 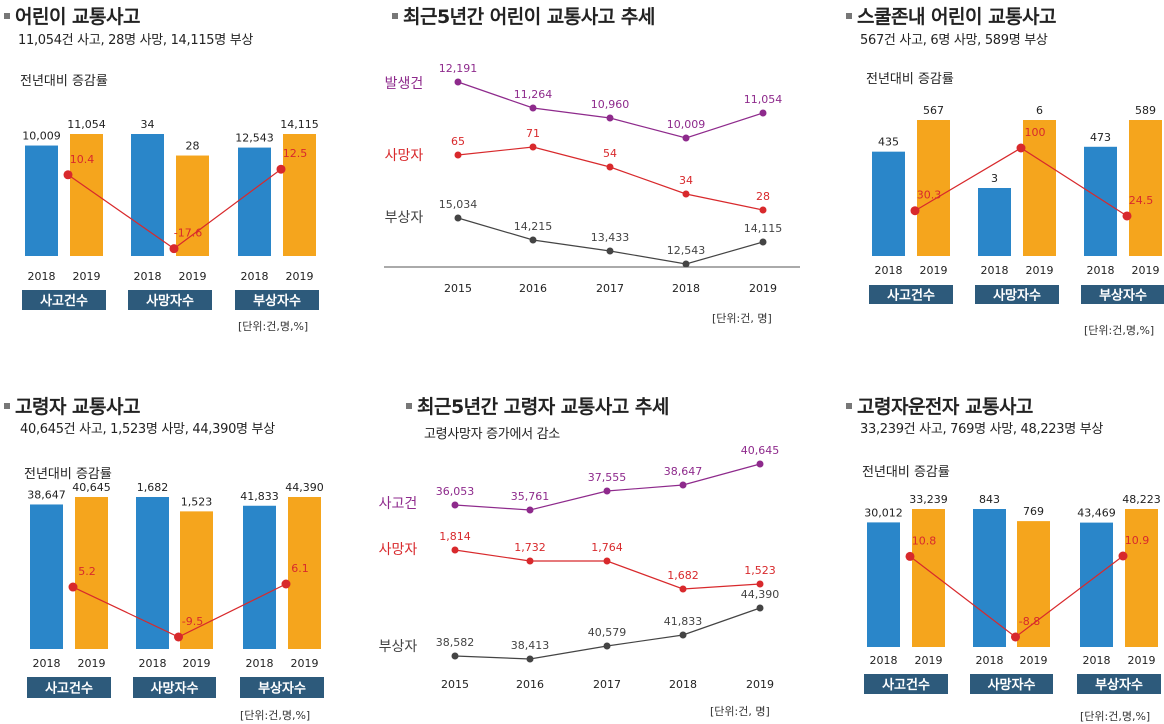 What do you see at coordinates (72, 405) in the screenshot?
I see `panel-title: 고령자 교통사고` at bounding box center [72, 405].